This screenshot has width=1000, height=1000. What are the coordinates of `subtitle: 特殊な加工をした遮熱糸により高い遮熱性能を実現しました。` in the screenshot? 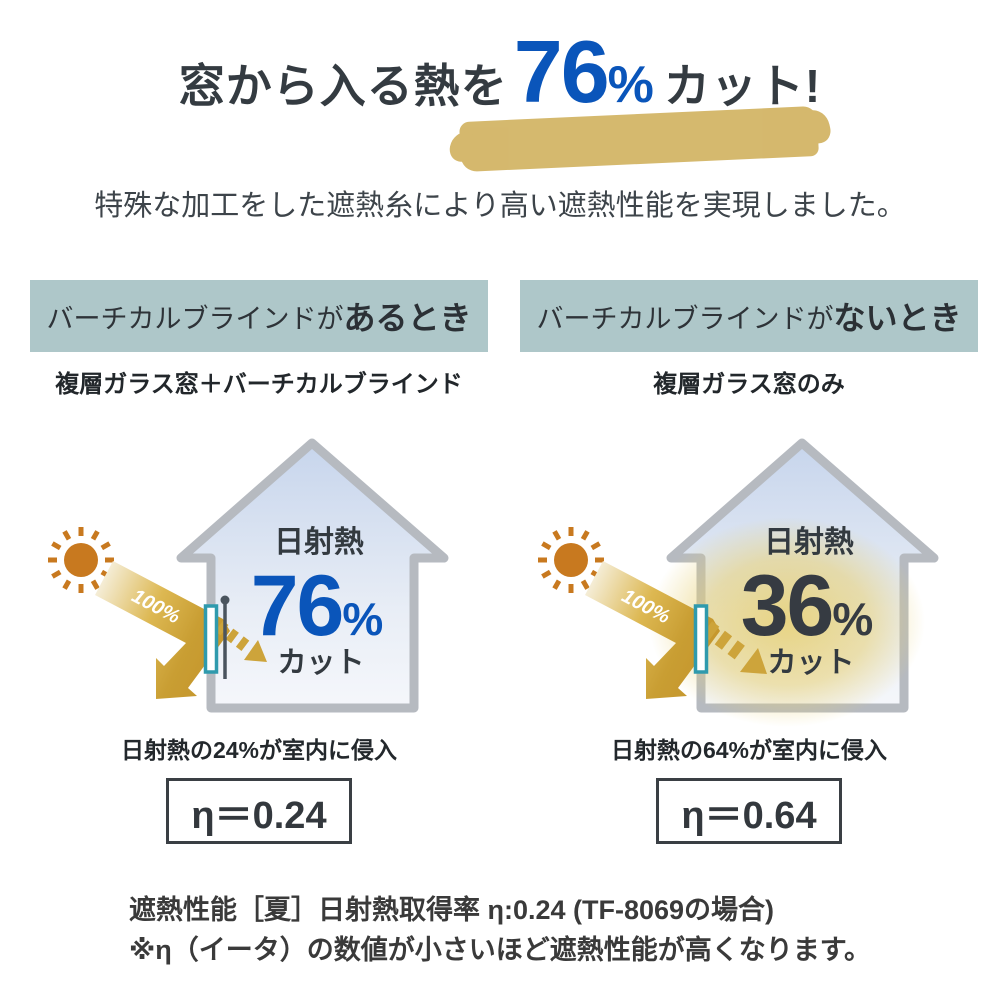 It's located at (500, 206).